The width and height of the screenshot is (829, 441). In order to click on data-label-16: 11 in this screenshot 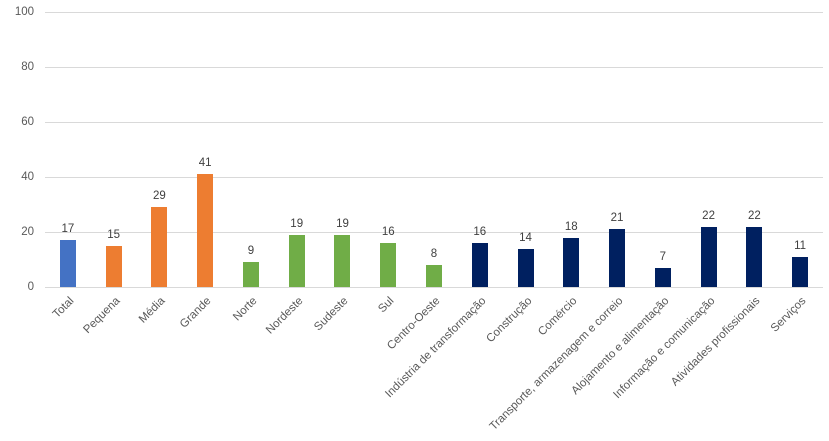, I will do `click(800, 245)`.